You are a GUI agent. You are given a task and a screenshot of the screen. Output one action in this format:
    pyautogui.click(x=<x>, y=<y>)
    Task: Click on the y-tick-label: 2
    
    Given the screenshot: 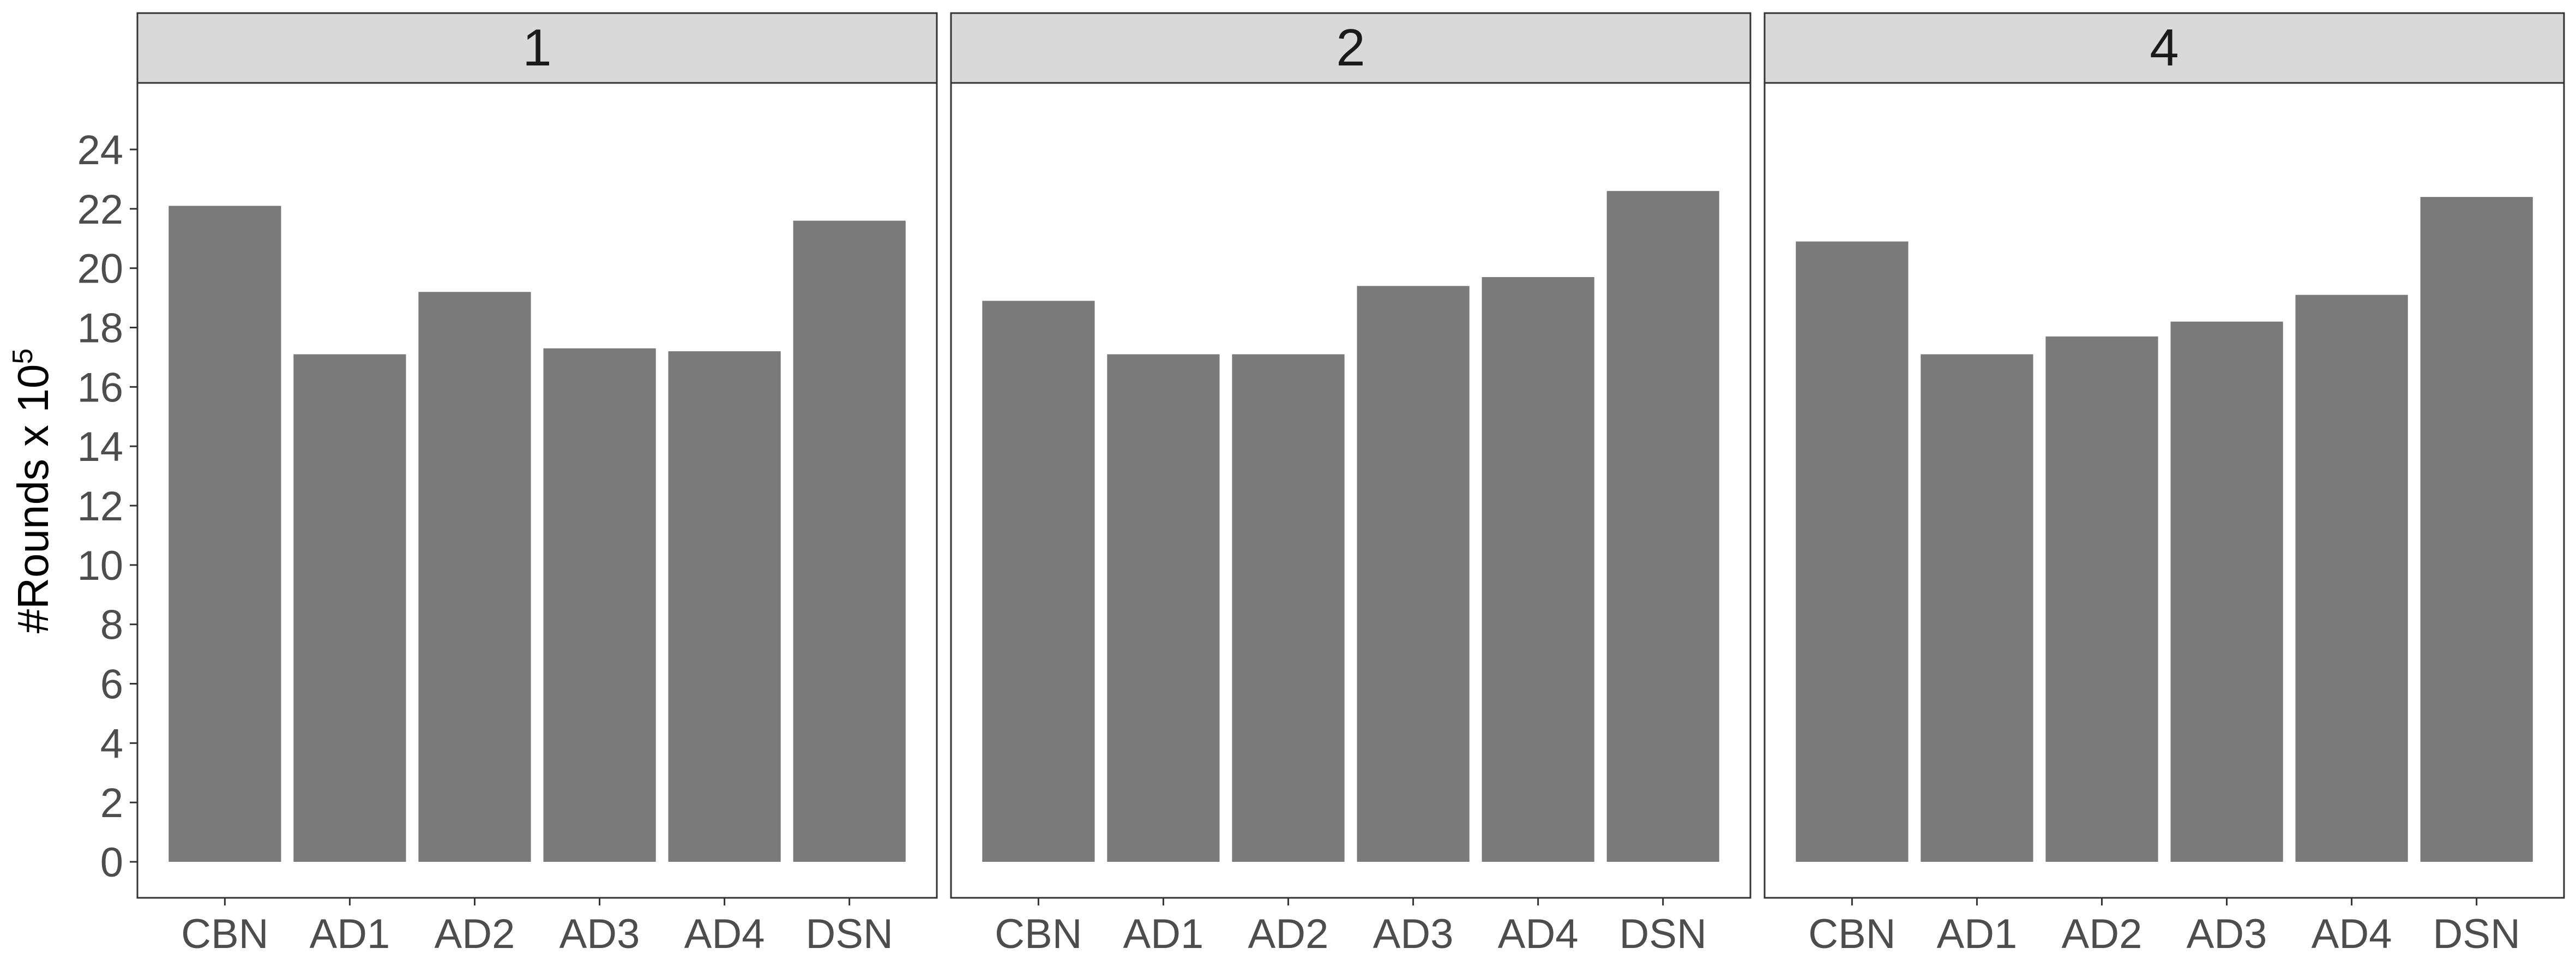 What is the action you would take?
    pyautogui.click(x=111, y=803)
    